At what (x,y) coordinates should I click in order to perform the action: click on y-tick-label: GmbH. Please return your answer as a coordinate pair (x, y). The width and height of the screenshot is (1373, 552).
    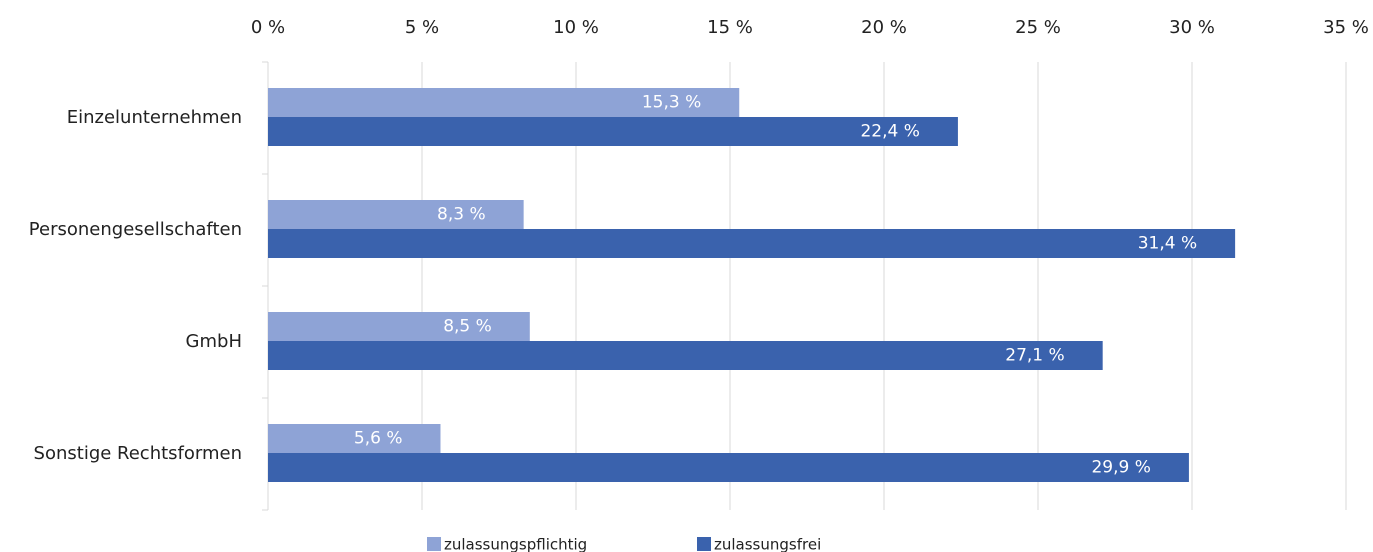
    Looking at the image, I should click on (214, 341).